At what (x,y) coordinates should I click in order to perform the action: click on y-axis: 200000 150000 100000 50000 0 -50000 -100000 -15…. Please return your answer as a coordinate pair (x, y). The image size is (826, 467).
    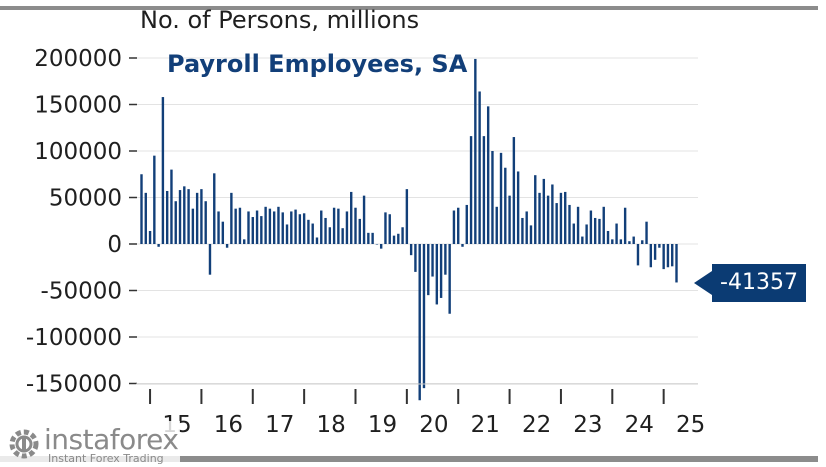
    Looking at the image, I should click on (81, 222).